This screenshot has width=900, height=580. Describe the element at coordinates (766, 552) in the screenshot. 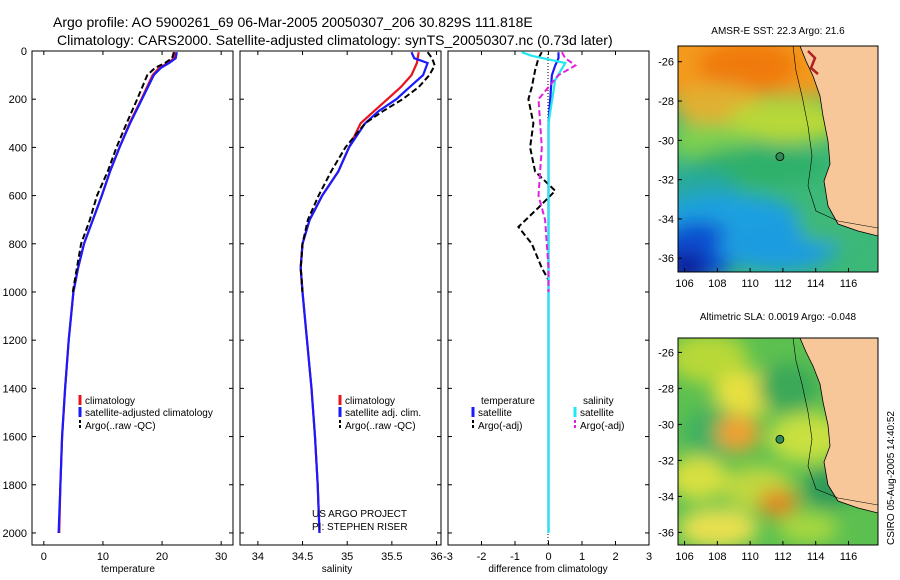

I see `sla-lon-axis: 106 108 110 112 114 116` at that location.